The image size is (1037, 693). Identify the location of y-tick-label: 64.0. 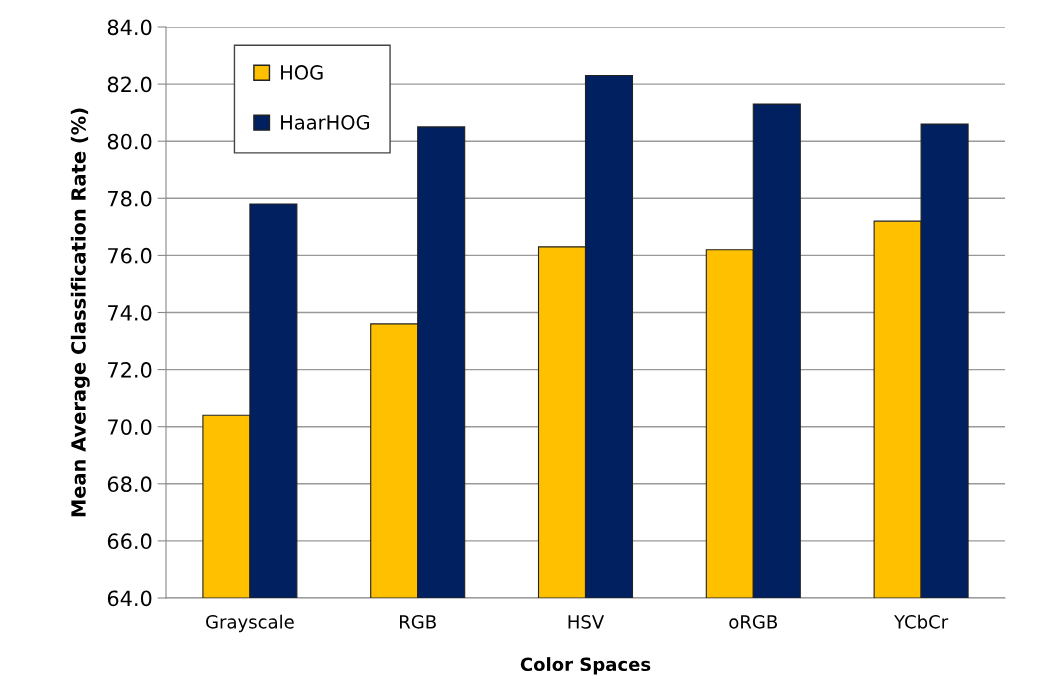
(129, 598).